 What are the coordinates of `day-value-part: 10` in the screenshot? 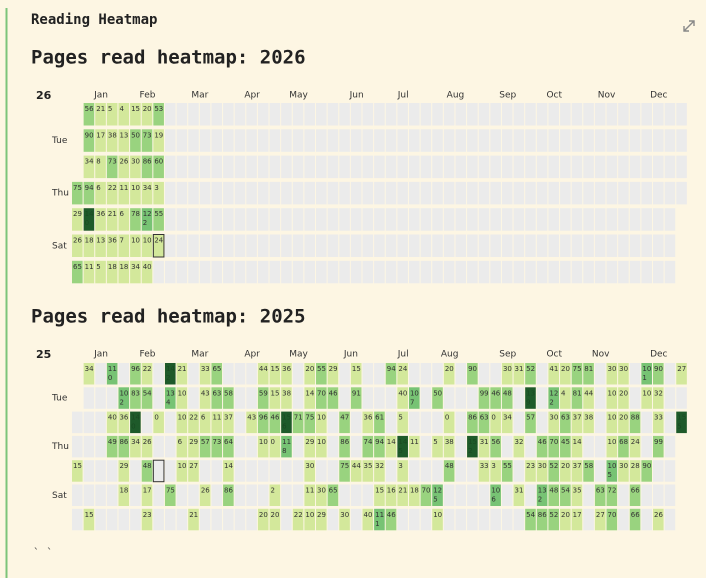 It's located at (646, 369).